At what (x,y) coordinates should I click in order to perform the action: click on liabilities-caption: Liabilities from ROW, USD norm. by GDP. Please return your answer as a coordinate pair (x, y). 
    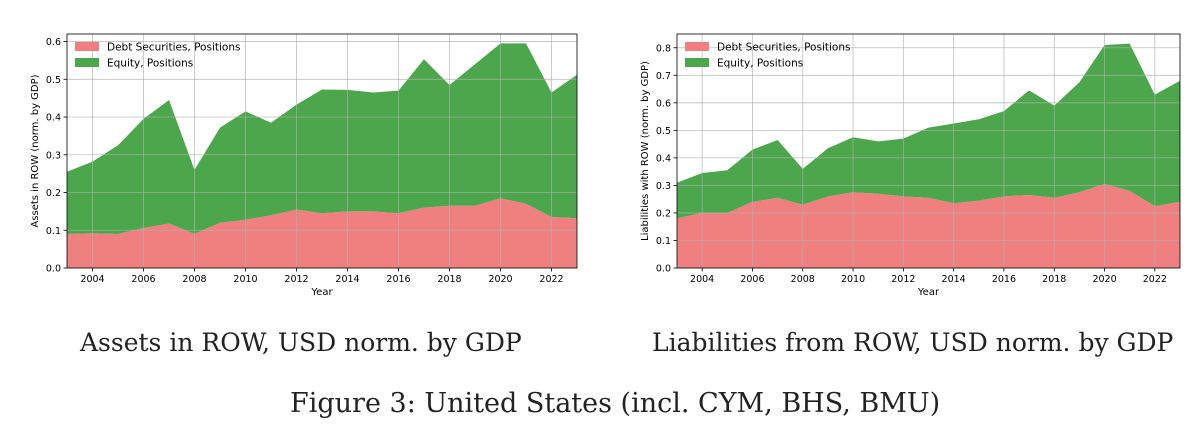
    Looking at the image, I should click on (913, 342).